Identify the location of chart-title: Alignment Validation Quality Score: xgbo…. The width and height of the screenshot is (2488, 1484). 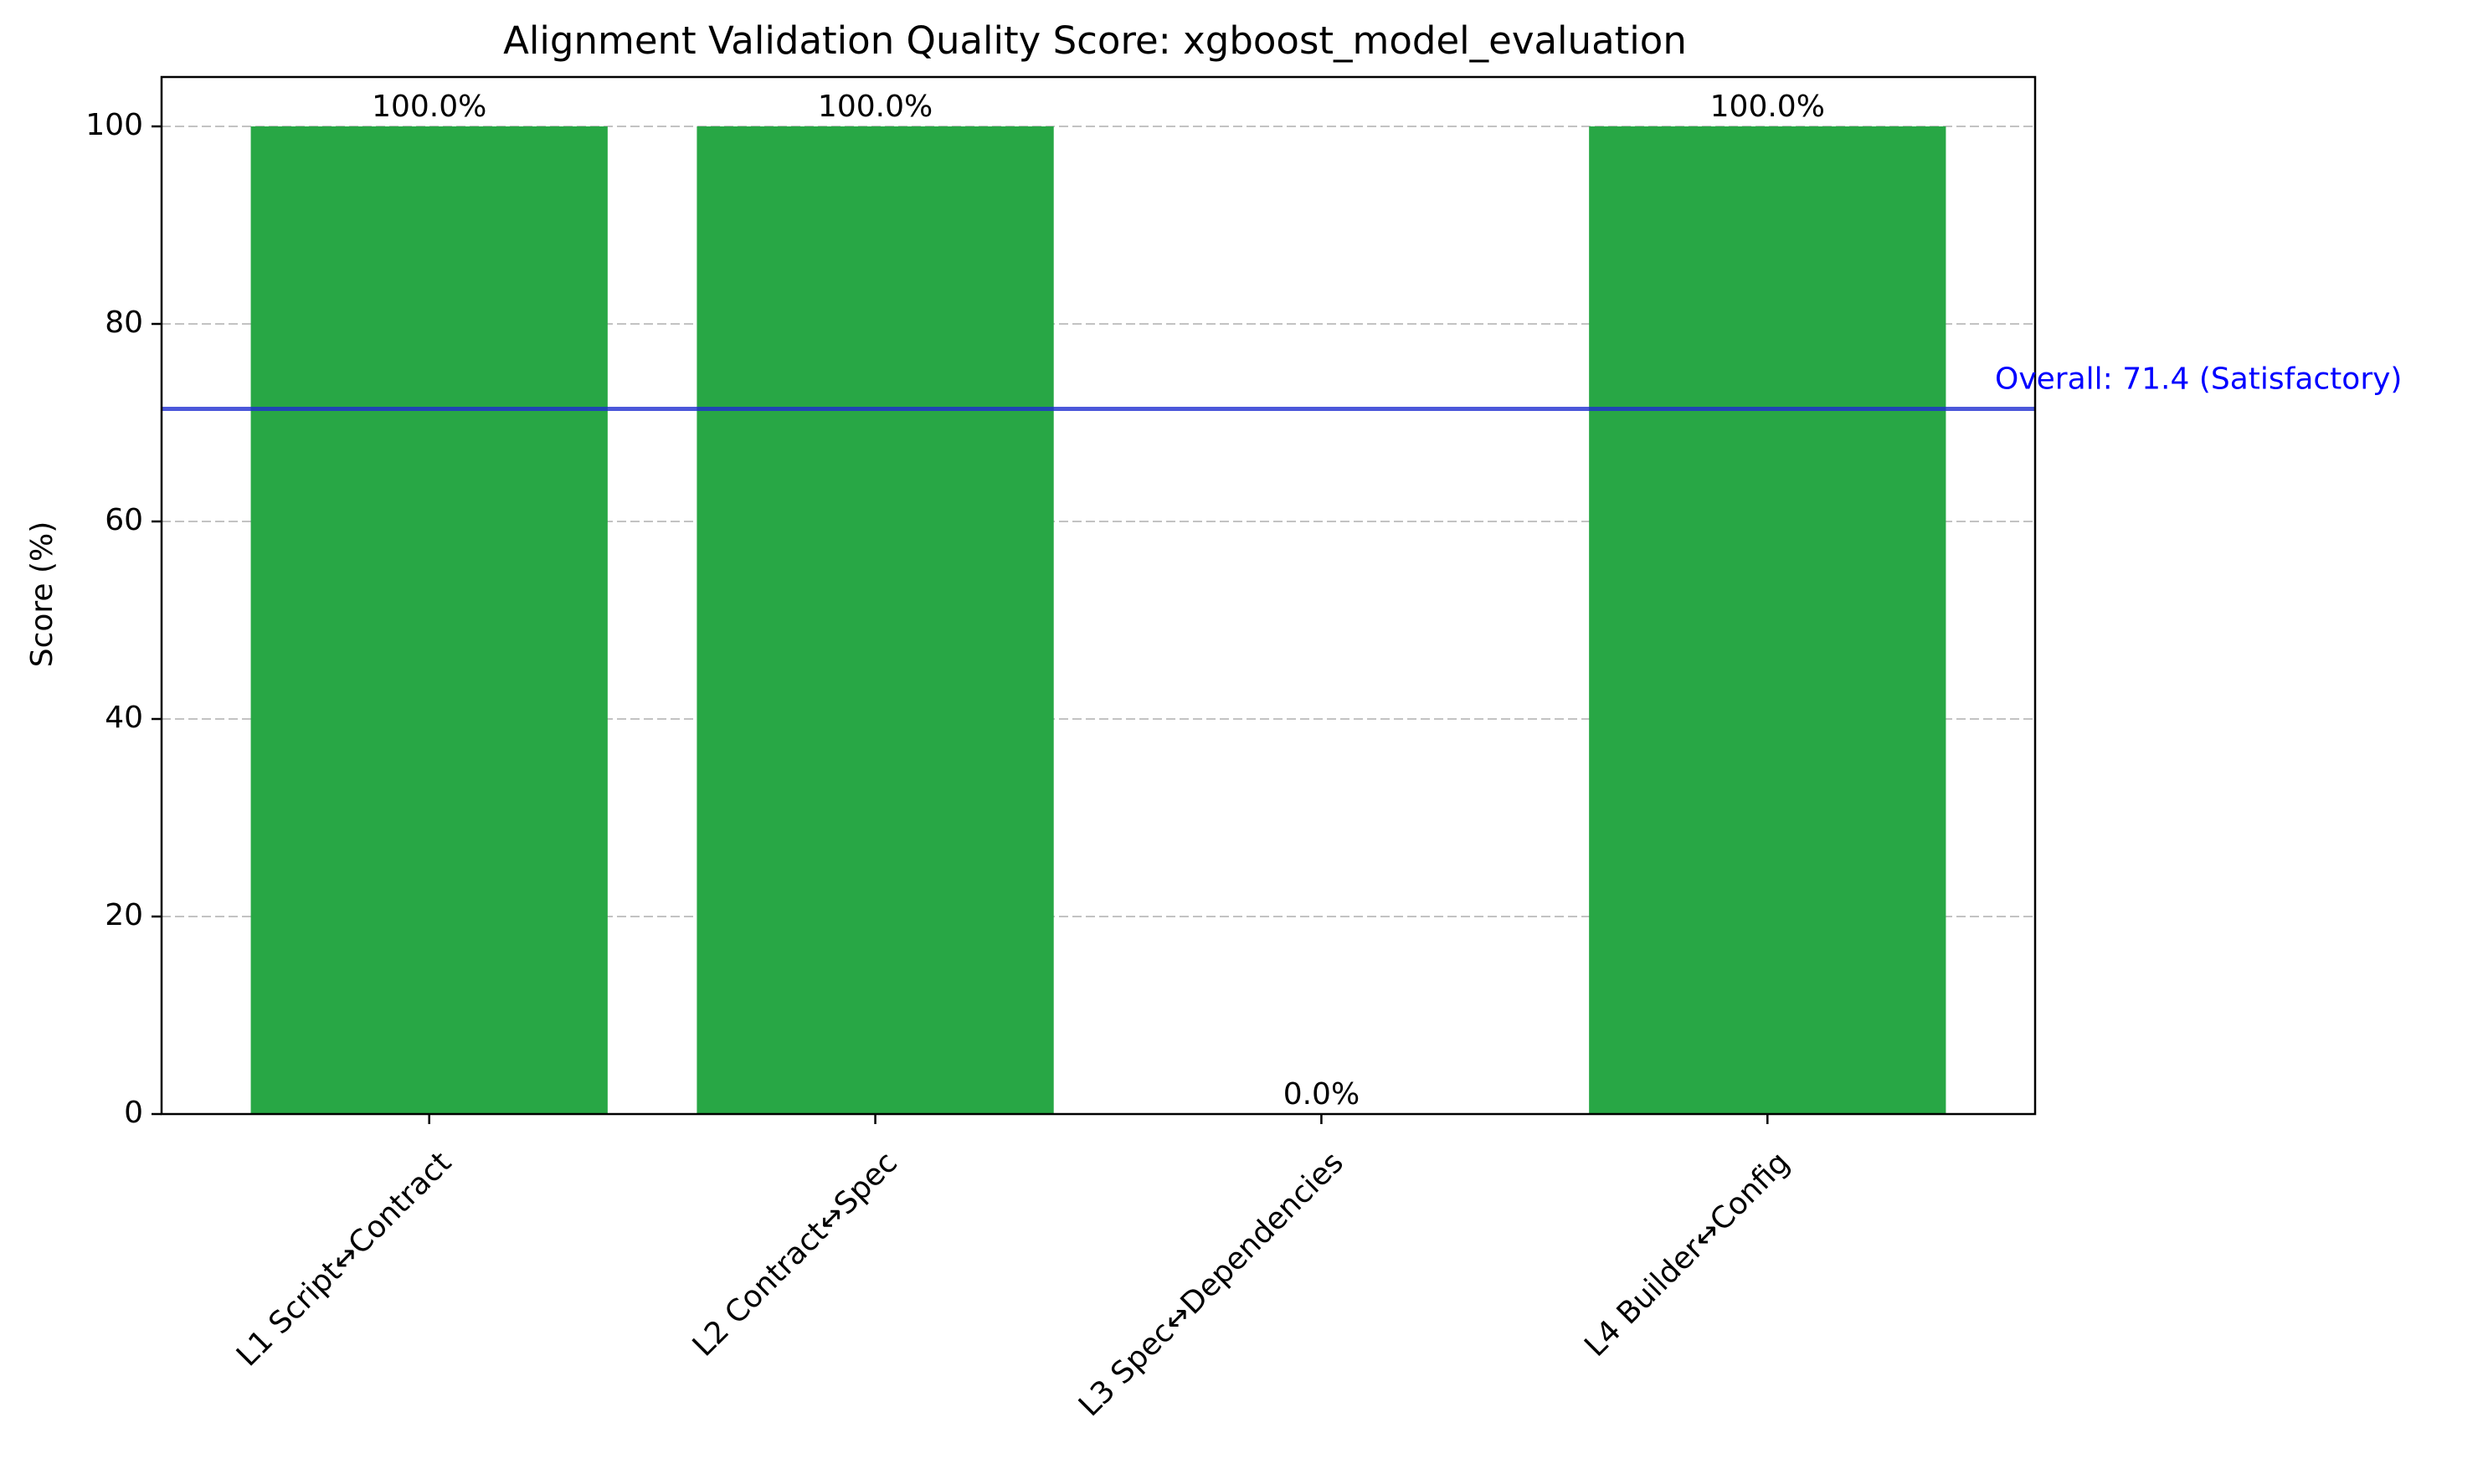
(1095, 41).